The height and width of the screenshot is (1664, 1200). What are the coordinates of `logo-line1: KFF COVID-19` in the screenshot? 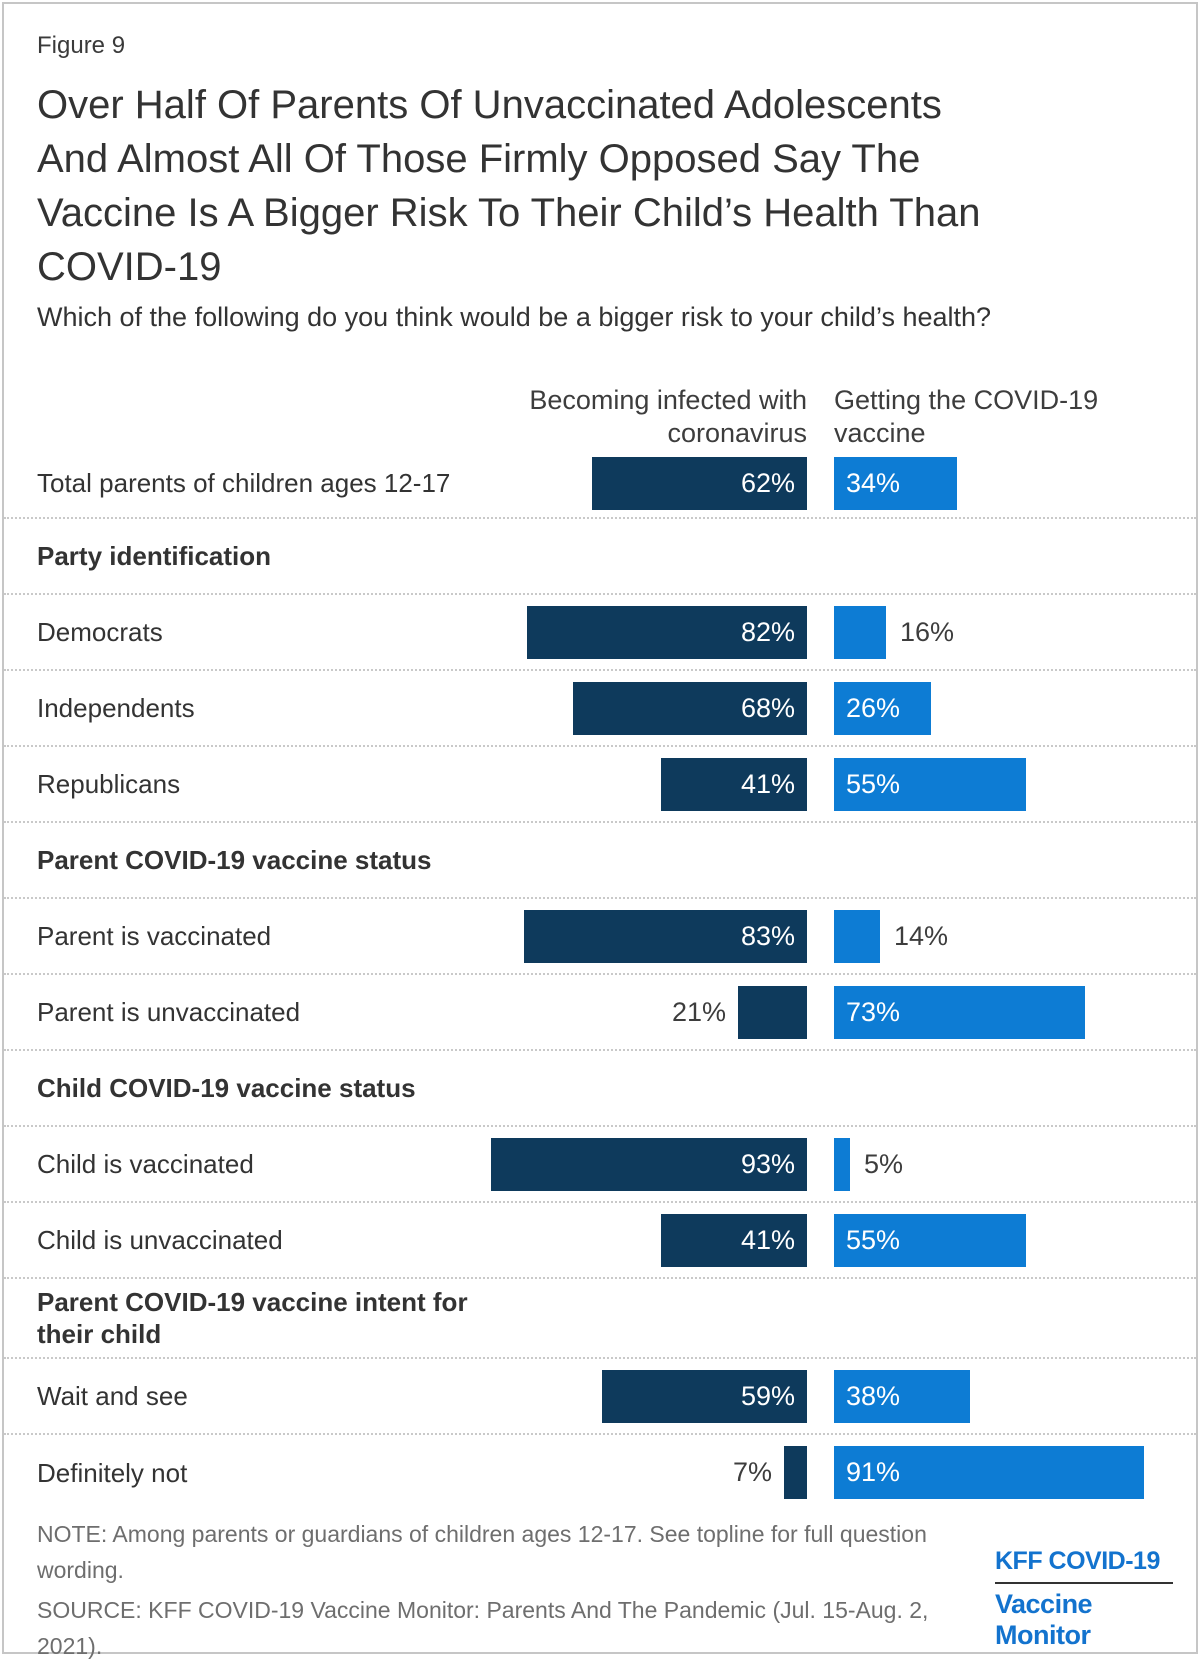 It's located at (1077, 1561).